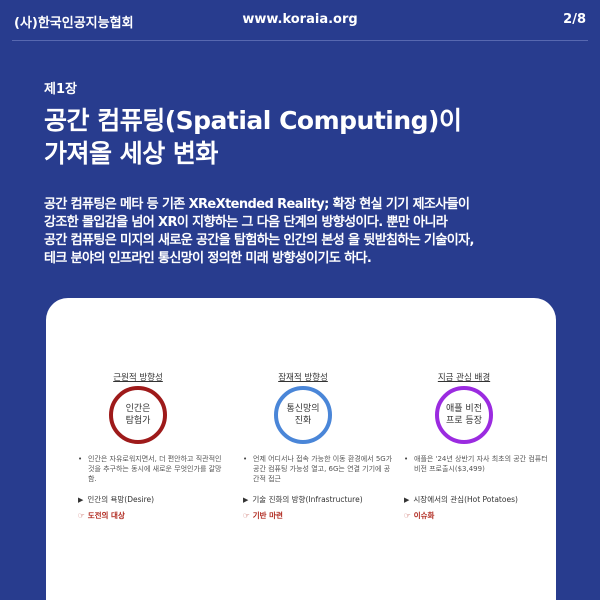  Describe the element at coordinates (138, 378) in the screenshot. I see `column-title: 근원적 방향성` at that location.